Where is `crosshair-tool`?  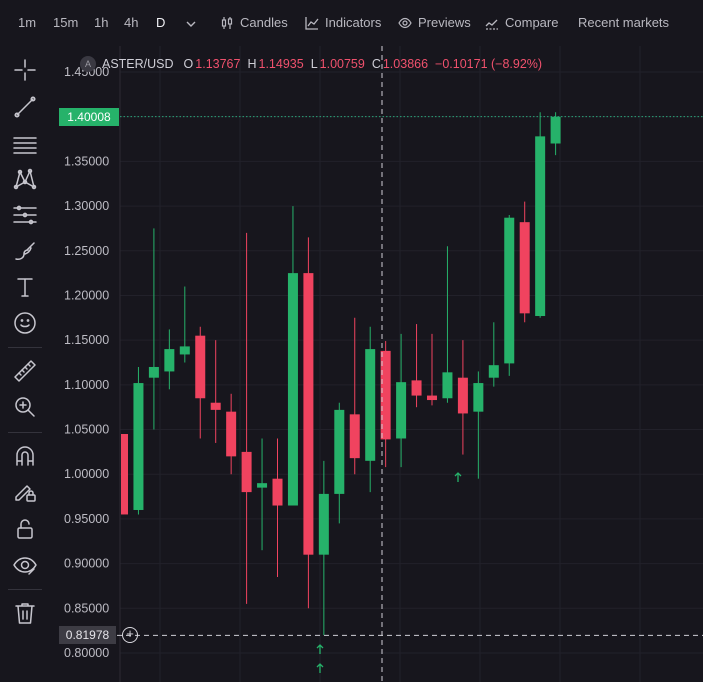
crosshair-tool is located at coordinates (25, 70).